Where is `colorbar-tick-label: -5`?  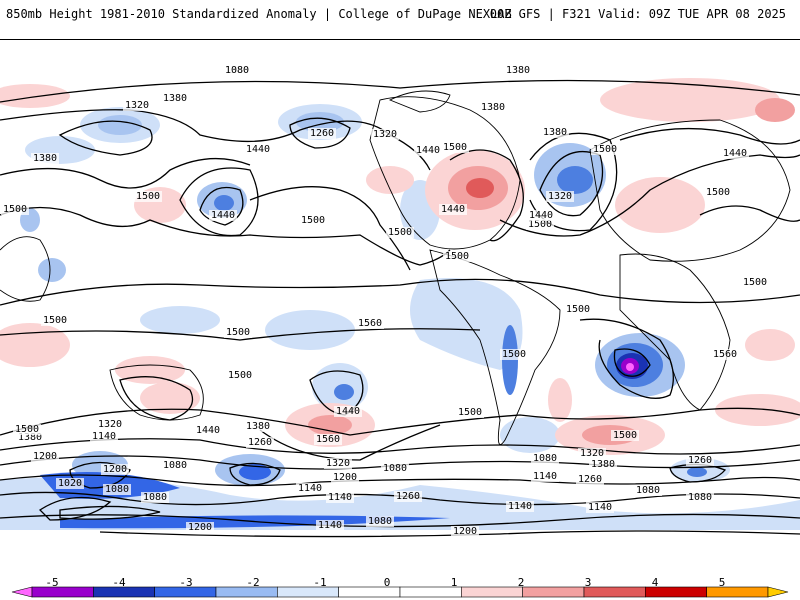 colorbar-tick-label: -5 is located at coordinates (52, 582).